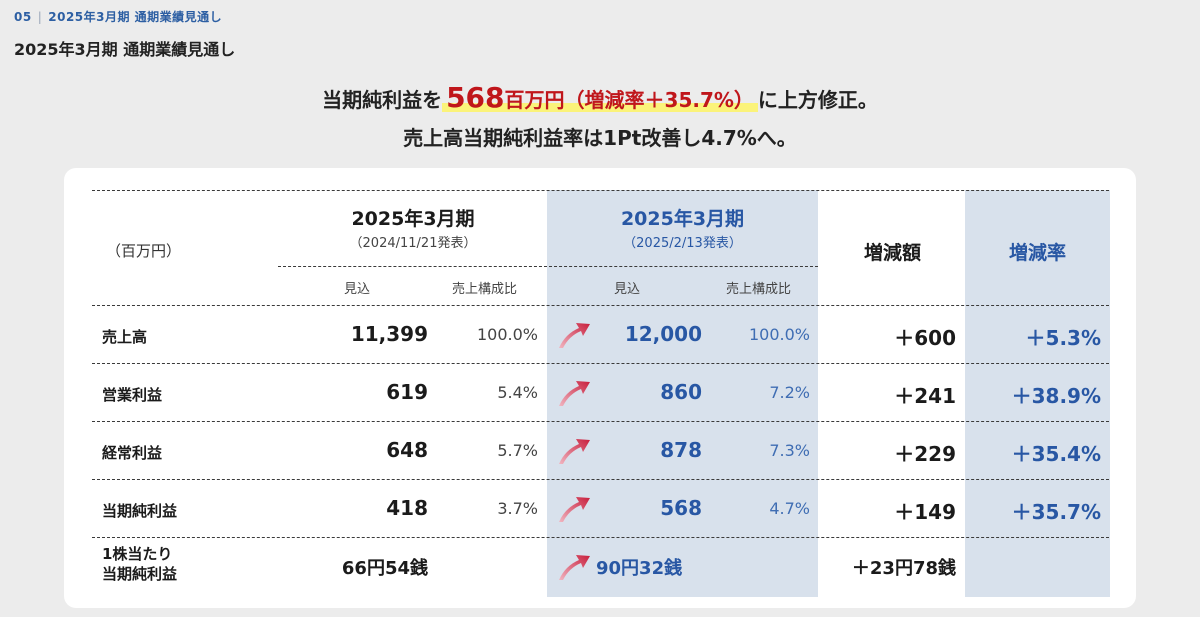  Describe the element at coordinates (548, 266) in the screenshot. I see `rule-subheader` at that location.